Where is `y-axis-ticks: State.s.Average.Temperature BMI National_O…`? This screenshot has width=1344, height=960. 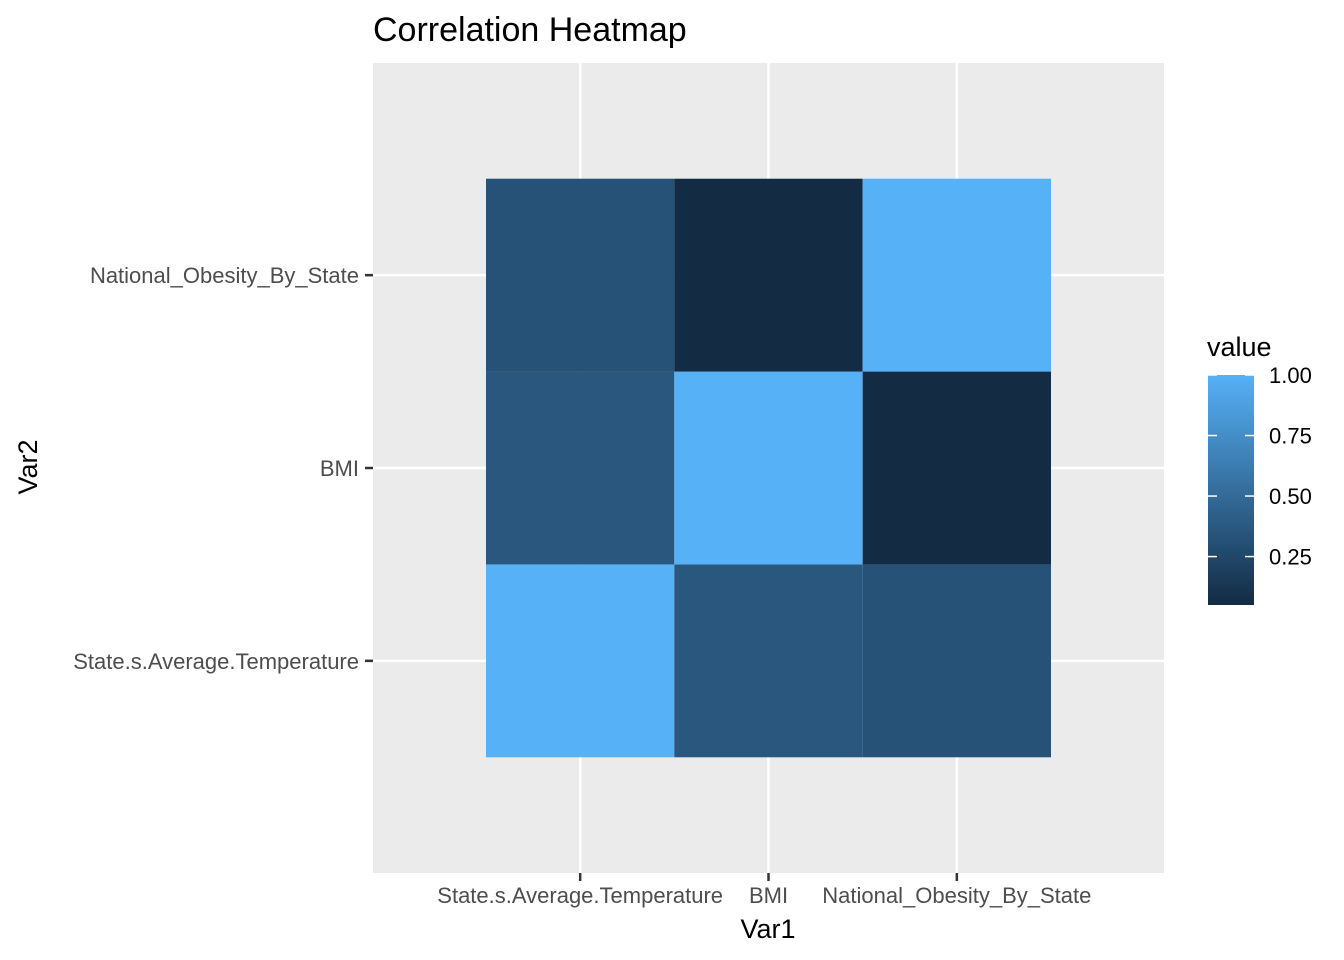 y-axis-ticks: State.s.Average.Temperature BMI National_O… is located at coordinates (223, 468).